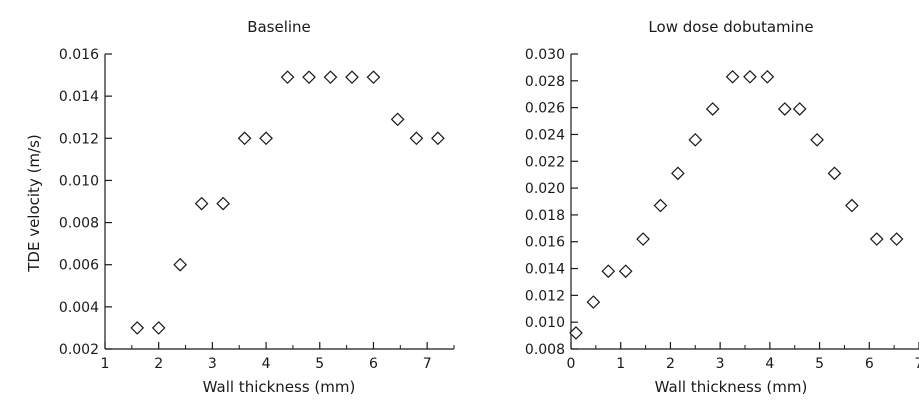 This screenshot has width=919, height=400. What do you see at coordinates (545, 162) in the screenshot?
I see `y-tick-label: 0.022` at bounding box center [545, 162].